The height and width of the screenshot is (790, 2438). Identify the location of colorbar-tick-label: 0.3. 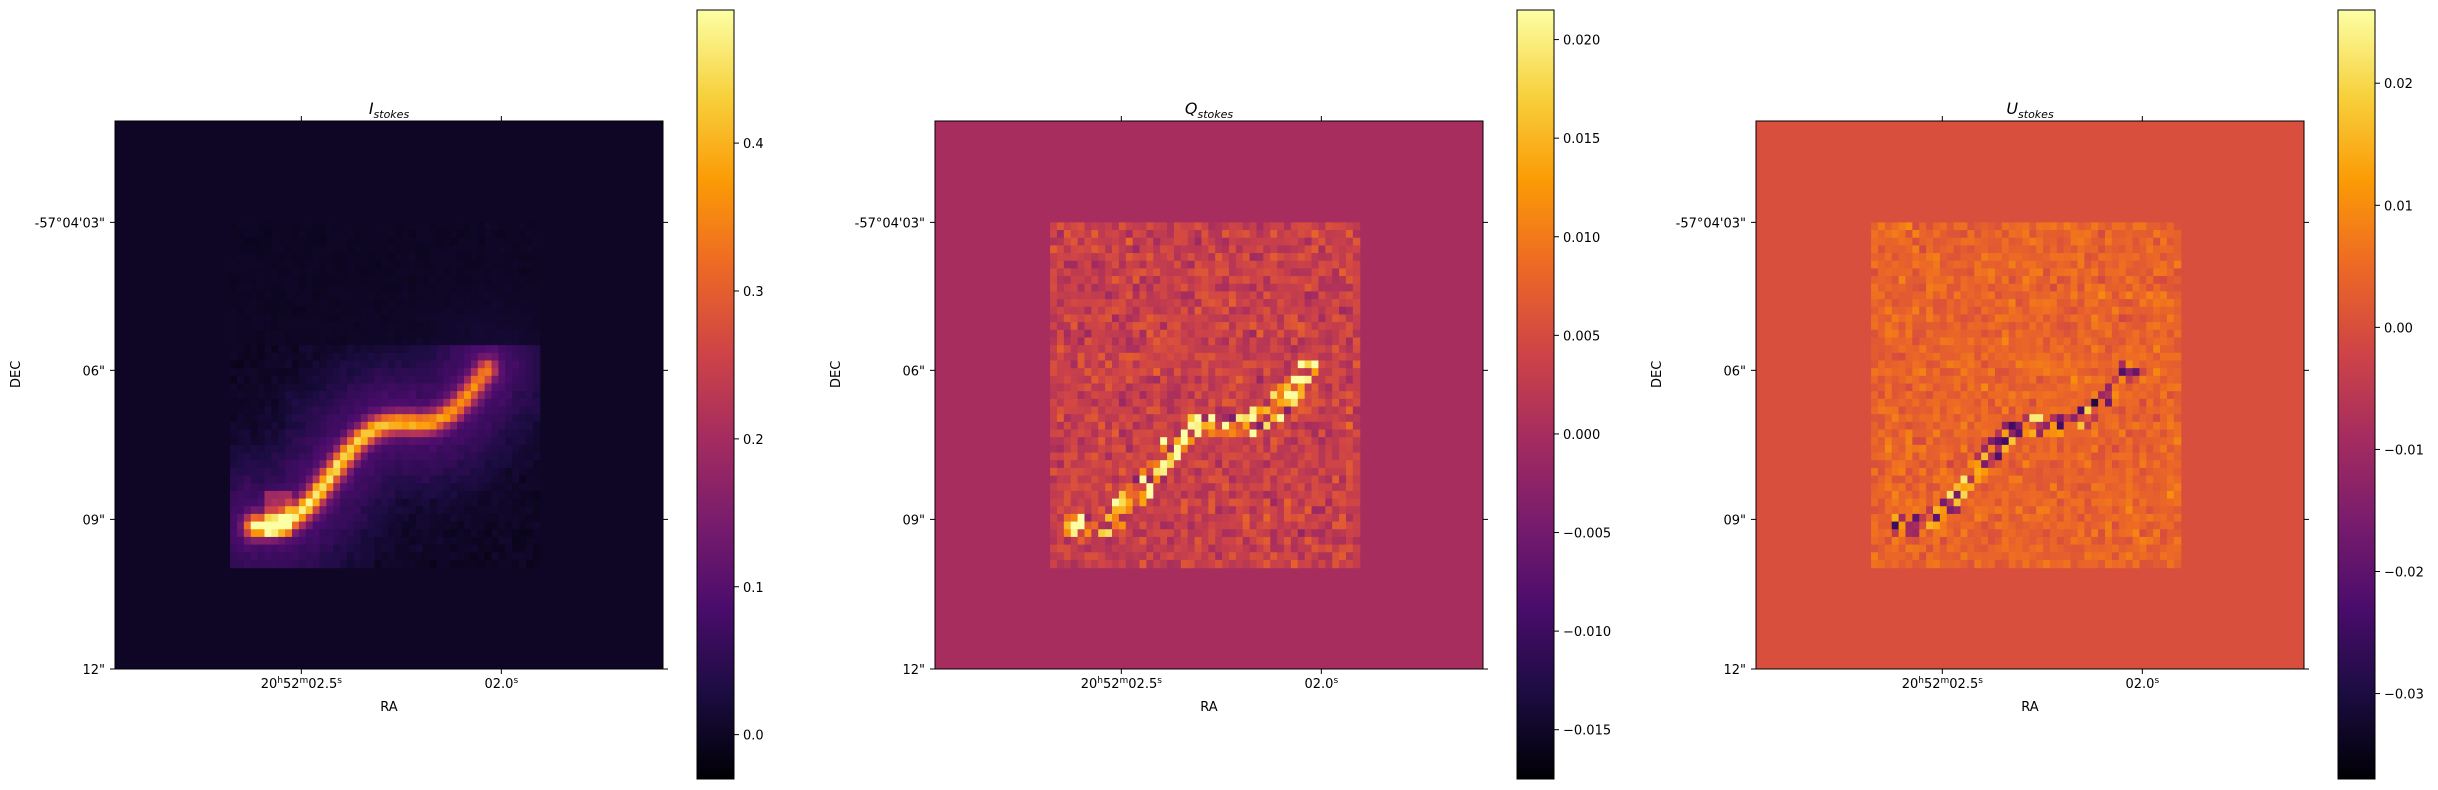
(753, 292).